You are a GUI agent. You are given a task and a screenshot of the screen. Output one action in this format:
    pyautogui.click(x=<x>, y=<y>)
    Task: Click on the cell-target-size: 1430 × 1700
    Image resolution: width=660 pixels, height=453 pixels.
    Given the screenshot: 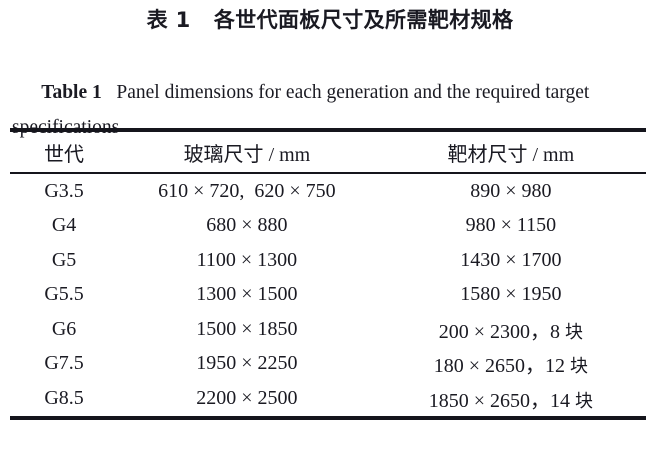 What is the action you would take?
    pyautogui.click(x=511, y=260)
    